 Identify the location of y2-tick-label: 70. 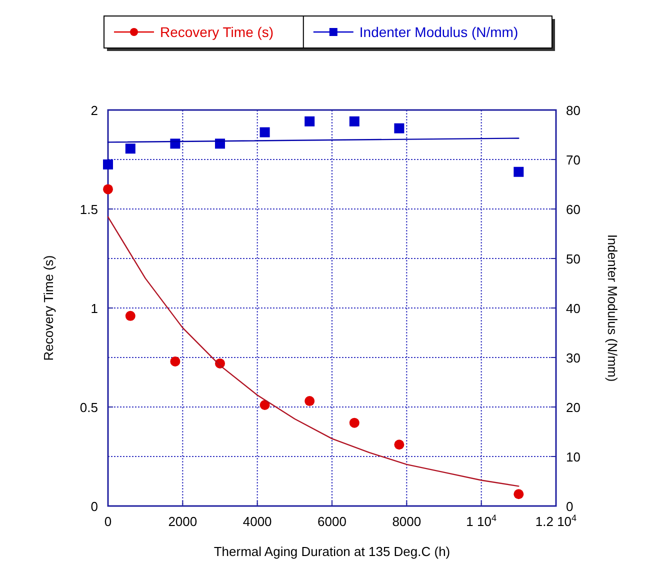
(573, 160).